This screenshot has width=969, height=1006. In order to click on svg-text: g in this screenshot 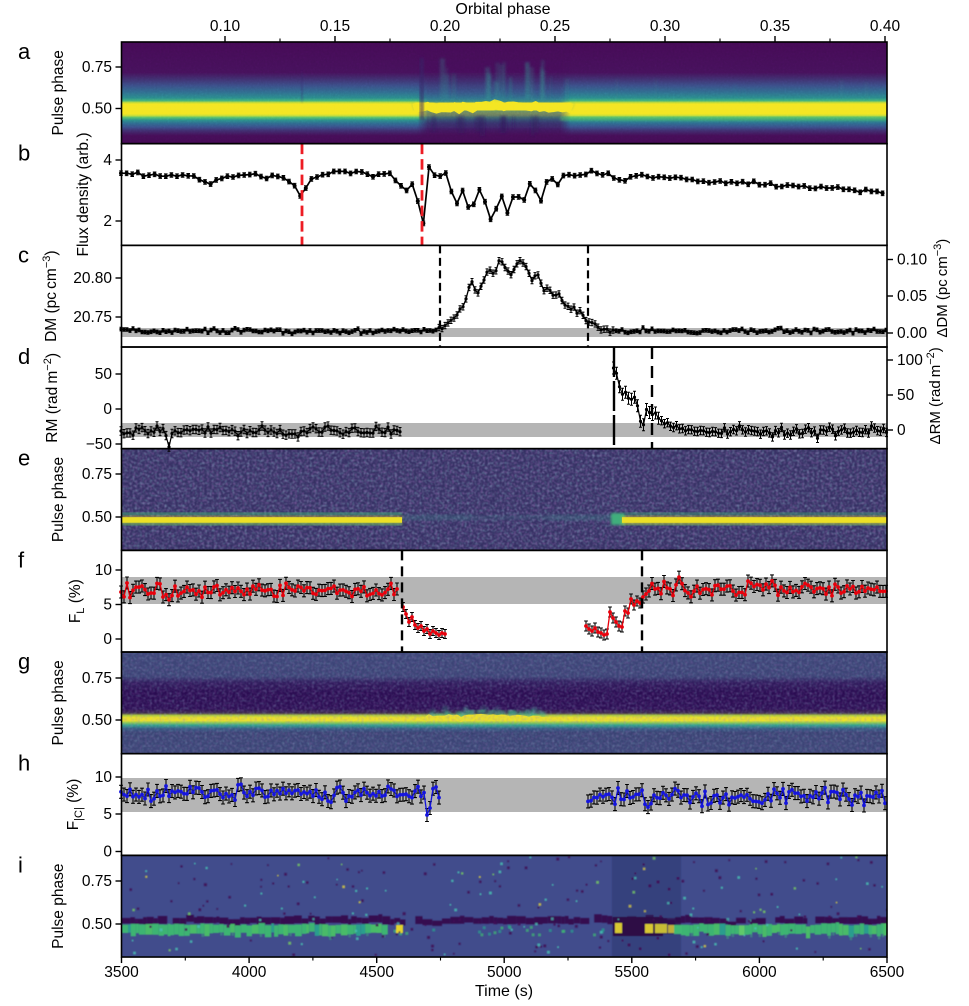, I will do `click(24, 661)`.